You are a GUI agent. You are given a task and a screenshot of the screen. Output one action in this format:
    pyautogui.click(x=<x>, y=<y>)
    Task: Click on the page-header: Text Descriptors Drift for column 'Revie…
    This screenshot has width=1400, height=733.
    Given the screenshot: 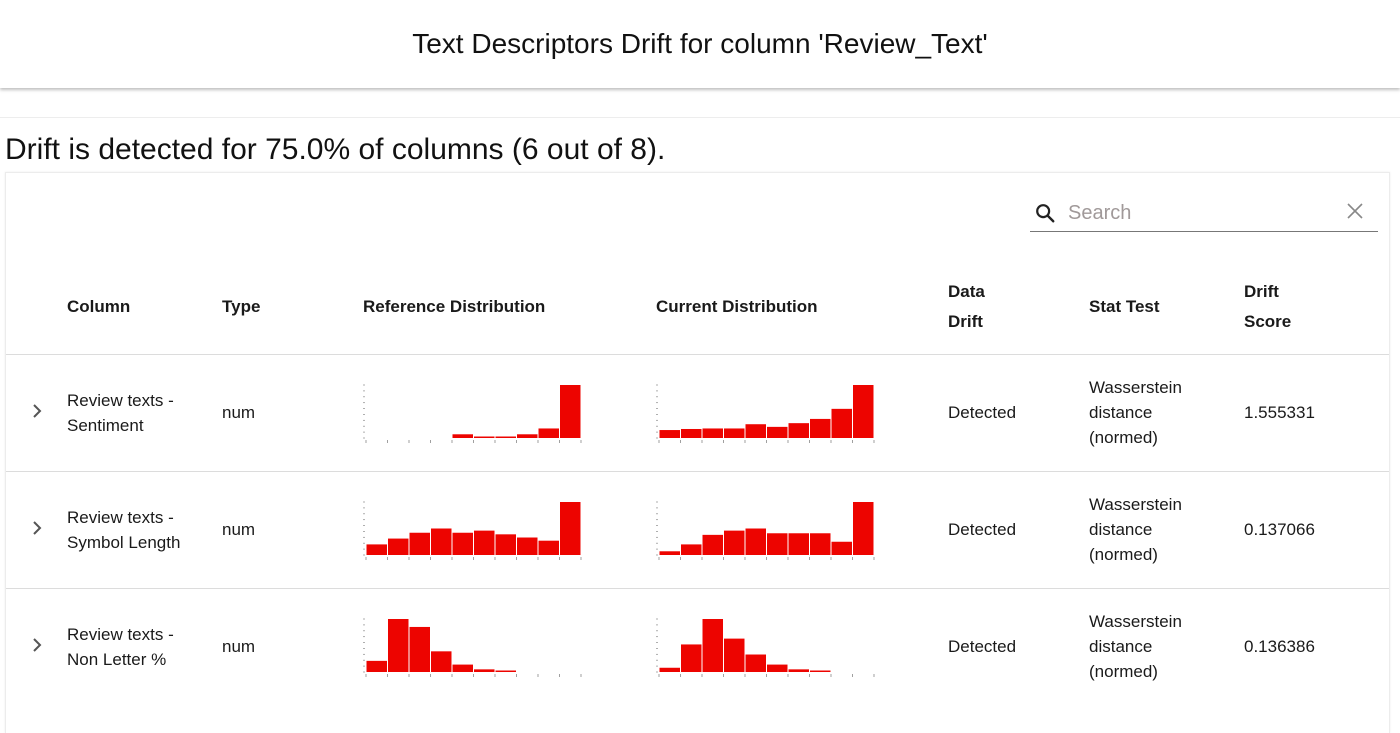 What is the action you would take?
    pyautogui.click(x=700, y=44)
    